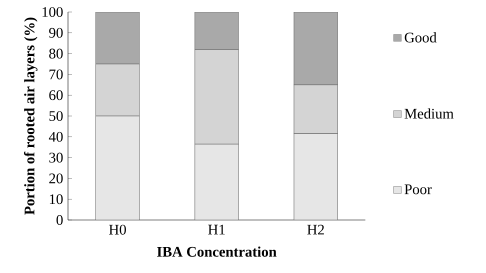 The image size is (486, 273). What do you see at coordinates (56, 157) in the screenshot?
I see `y-tick-label: 30` at bounding box center [56, 157].